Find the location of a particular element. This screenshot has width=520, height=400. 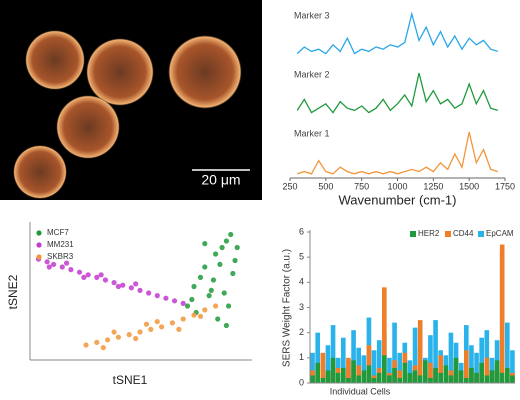

x-tick-label: 500 is located at coordinates (325, 186).